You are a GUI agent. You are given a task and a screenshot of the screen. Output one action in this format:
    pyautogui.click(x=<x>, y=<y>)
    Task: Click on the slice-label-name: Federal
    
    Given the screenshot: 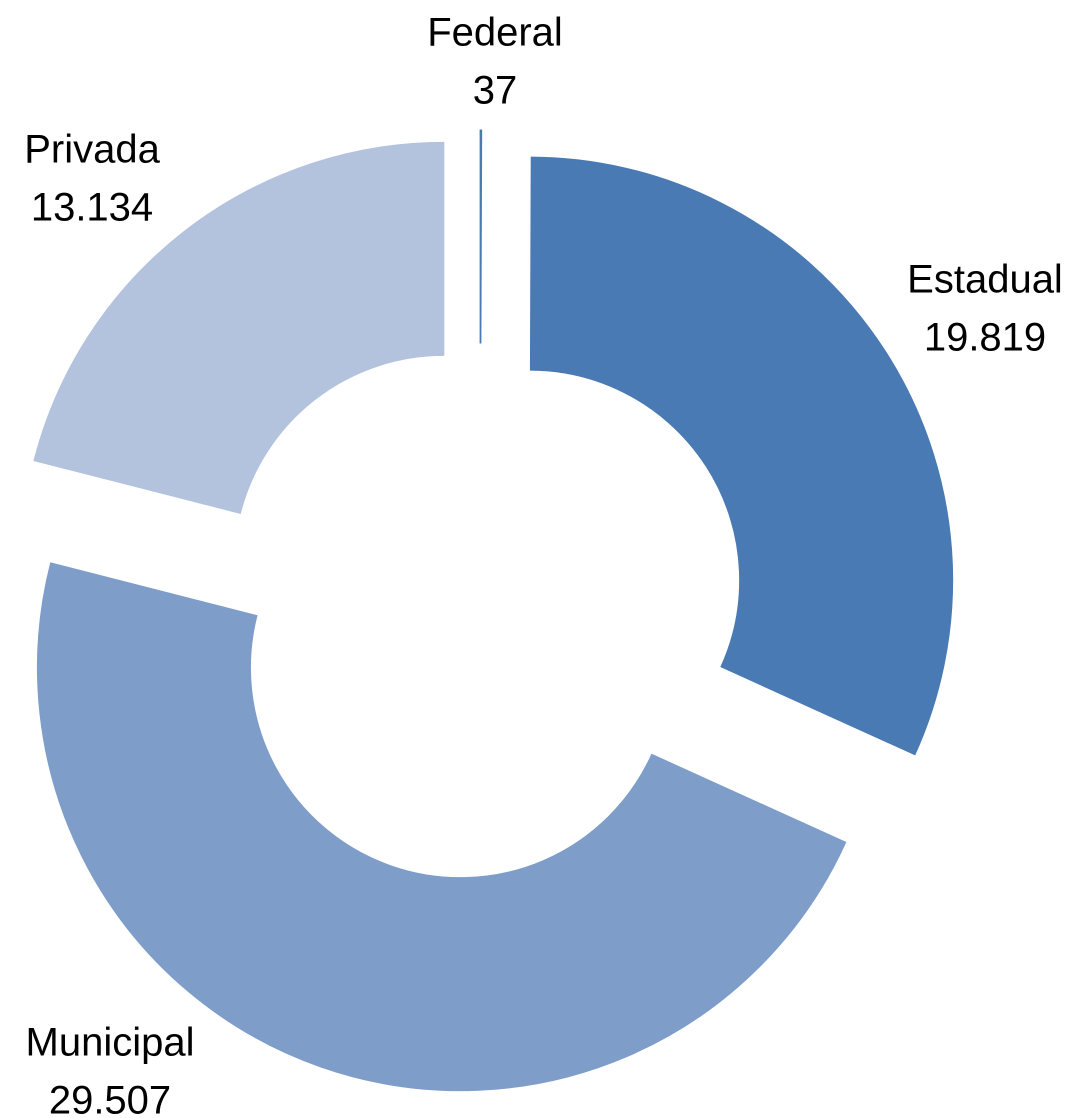 What is the action you would take?
    pyautogui.click(x=495, y=33)
    